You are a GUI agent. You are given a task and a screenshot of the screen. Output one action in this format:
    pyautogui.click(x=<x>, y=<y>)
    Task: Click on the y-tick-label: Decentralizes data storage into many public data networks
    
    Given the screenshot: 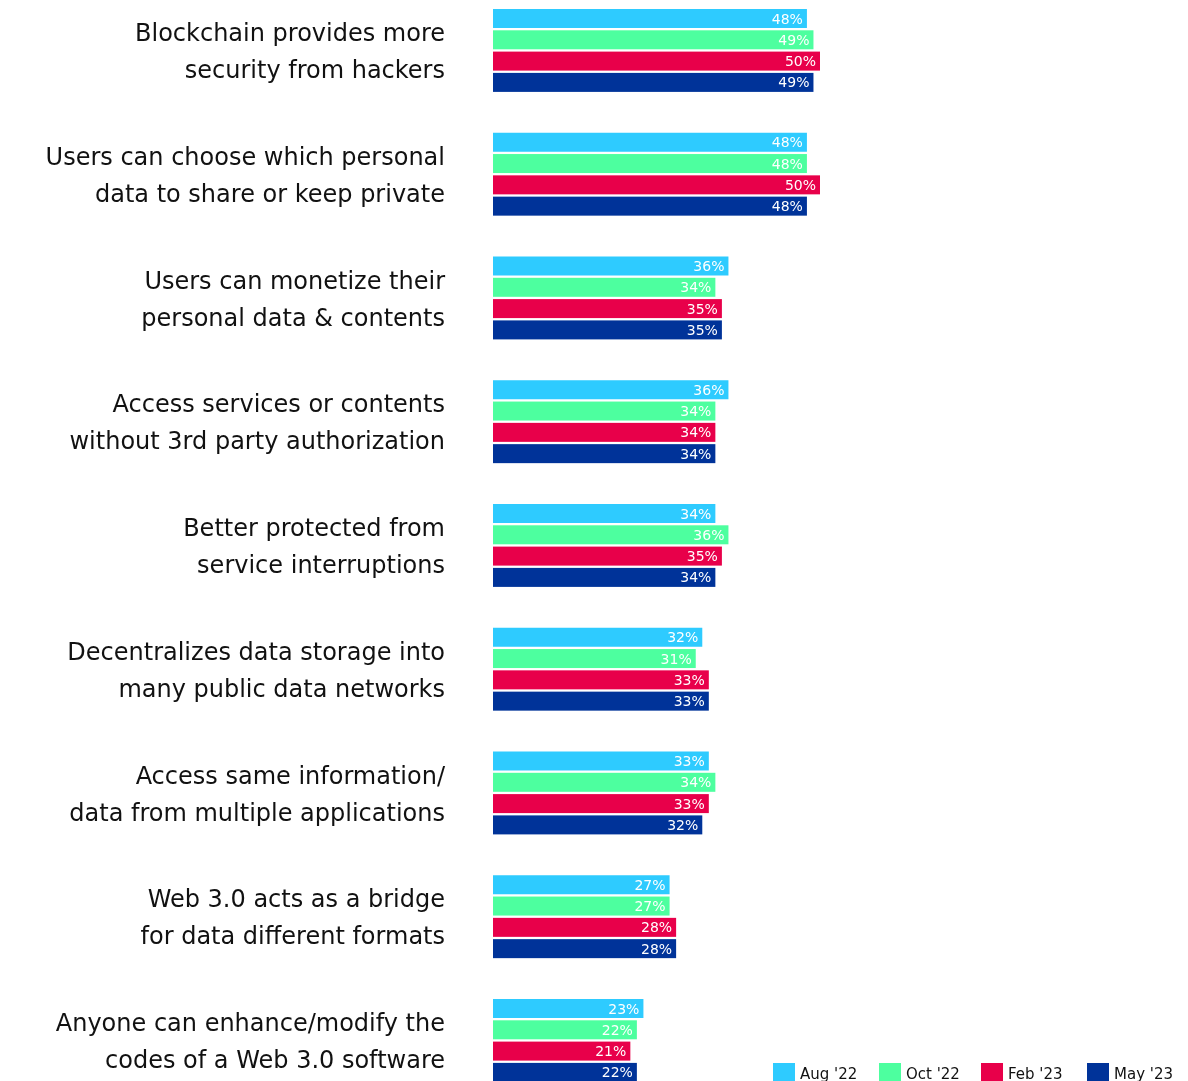 What is the action you would take?
    pyautogui.click(x=256, y=670)
    